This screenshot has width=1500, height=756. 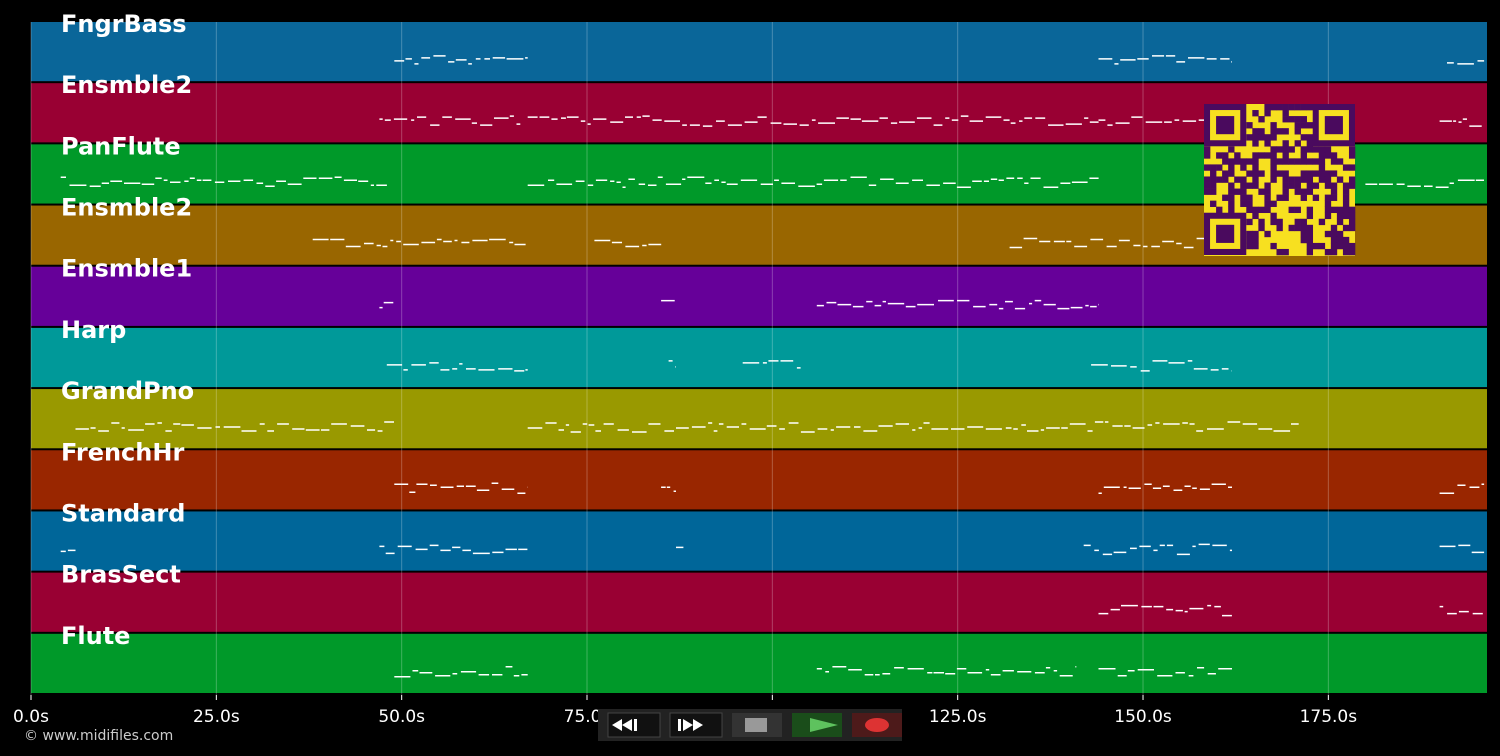 What do you see at coordinates (817, 725) in the screenshot?
I see `play-button` at bounding box center [817, 725].